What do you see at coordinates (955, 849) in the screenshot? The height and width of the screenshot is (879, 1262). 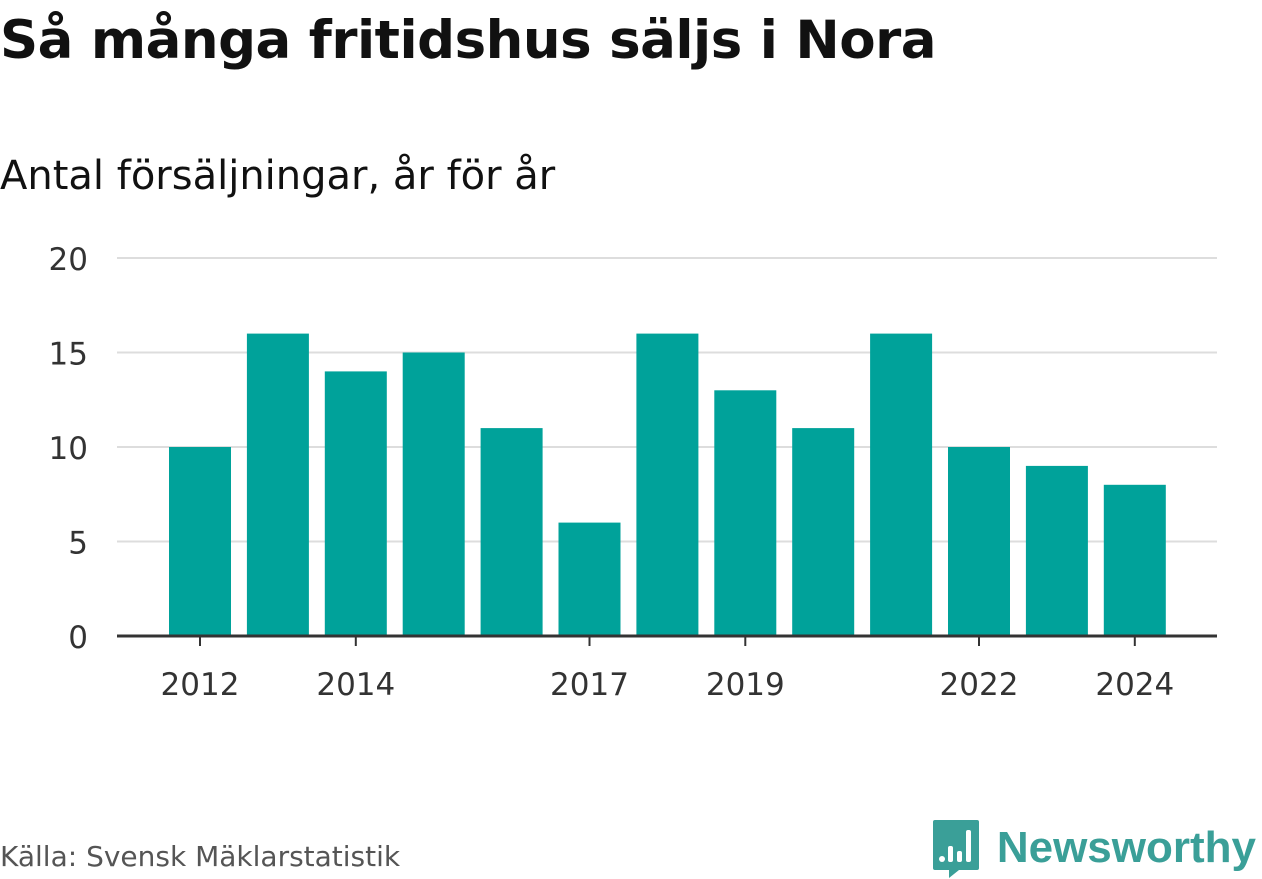 I see `newsworthy-logo-icon` at bounding box center [955, 849].